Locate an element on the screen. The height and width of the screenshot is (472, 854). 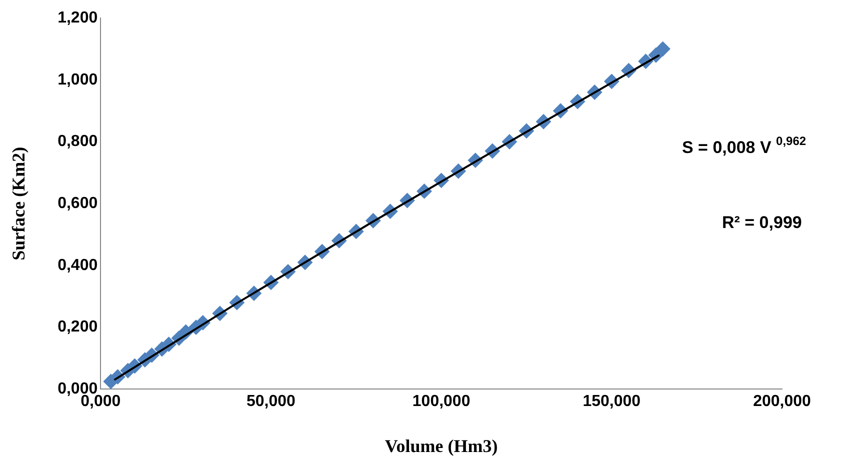
x-tick-label: 50,000 is located at coordinates (271, 401).